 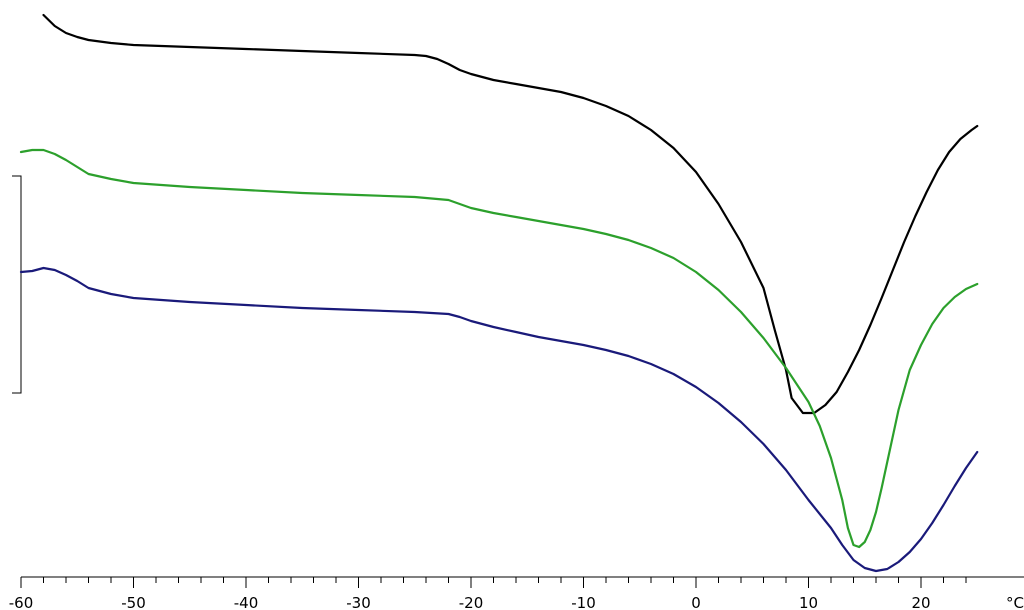 I want to click on x-axis: -60 -50 -40 -30 -20 -10 0 10 20 °C, so click(x=516, y=593).